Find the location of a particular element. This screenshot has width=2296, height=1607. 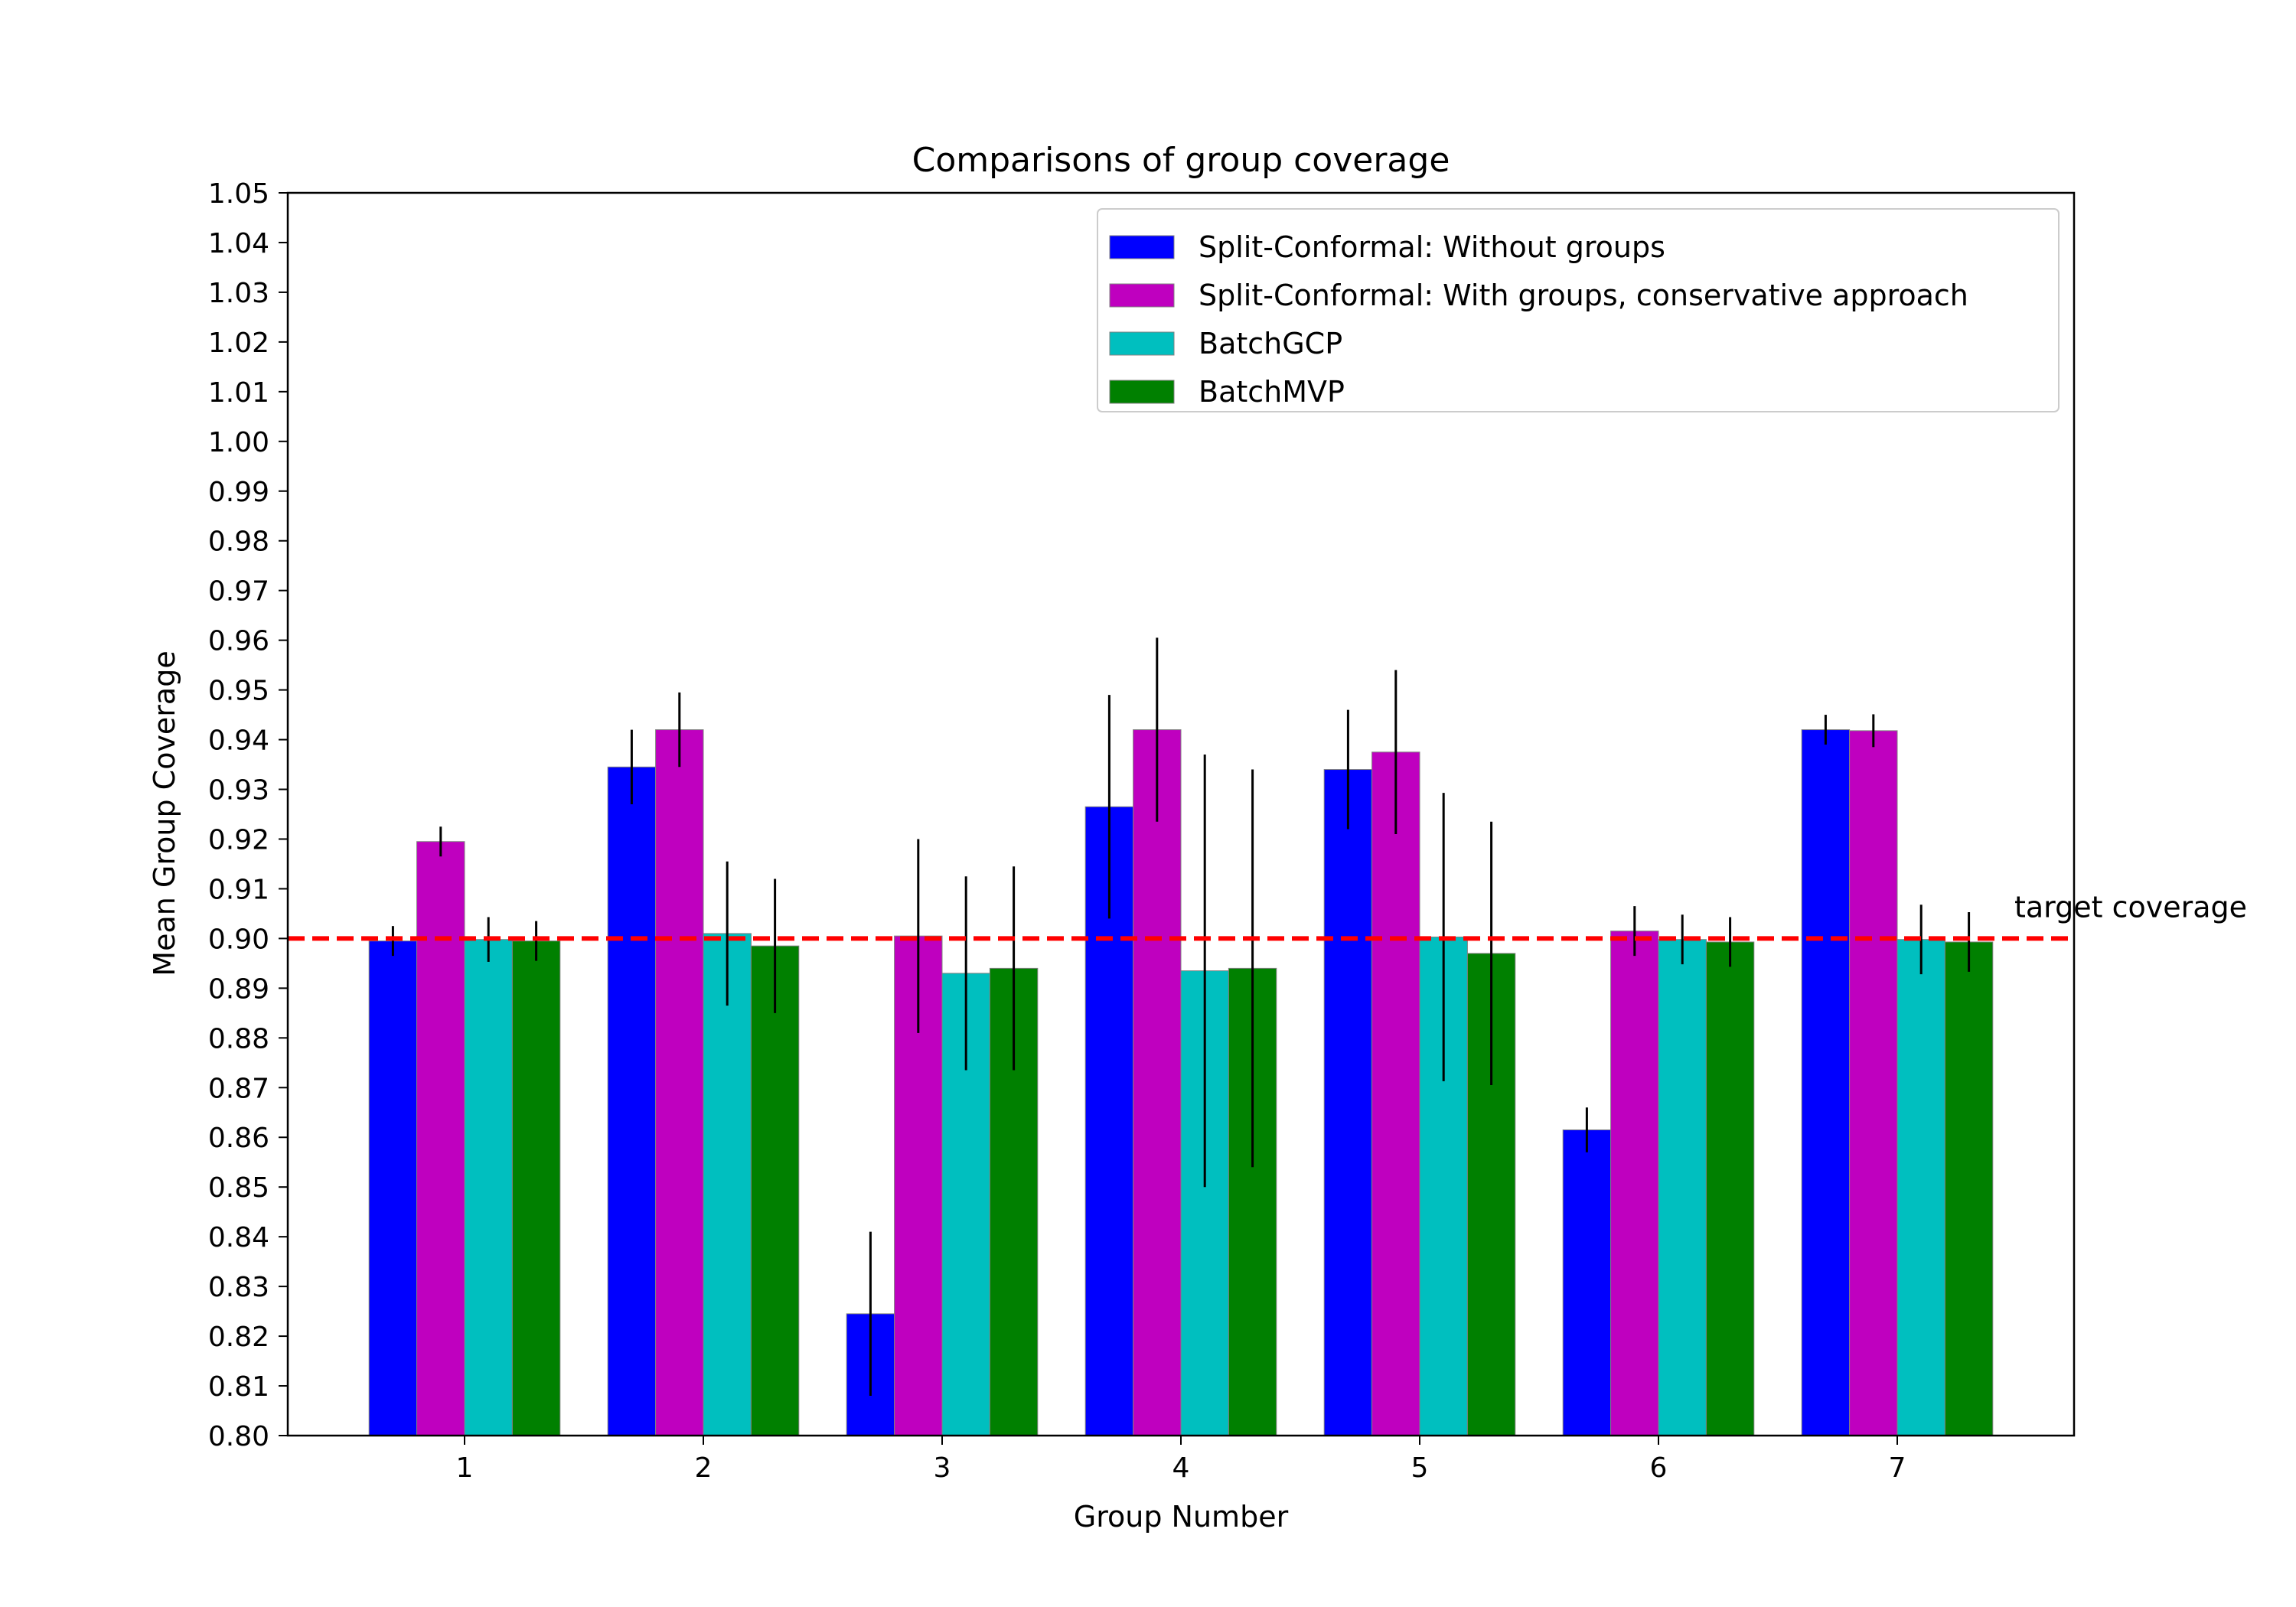

y-tick-label: 0.91 is located at coordinates (238, 890).